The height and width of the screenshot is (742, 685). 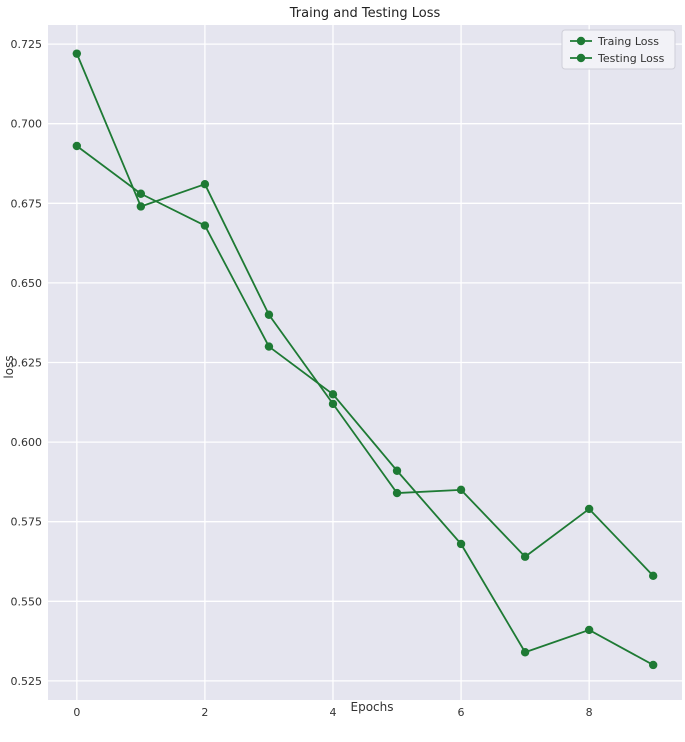 What do you see at coordinates (27, 44) in the screenshot?
I see `y-tick-label: 0.725` at bounding box center [27, 44].